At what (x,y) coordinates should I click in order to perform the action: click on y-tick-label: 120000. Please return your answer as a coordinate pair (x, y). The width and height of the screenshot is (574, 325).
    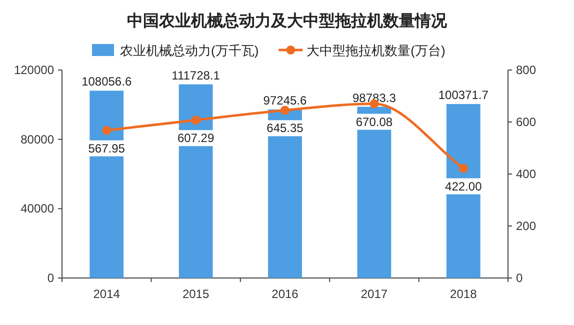
    Looking at the image, I should click on (34, 70).